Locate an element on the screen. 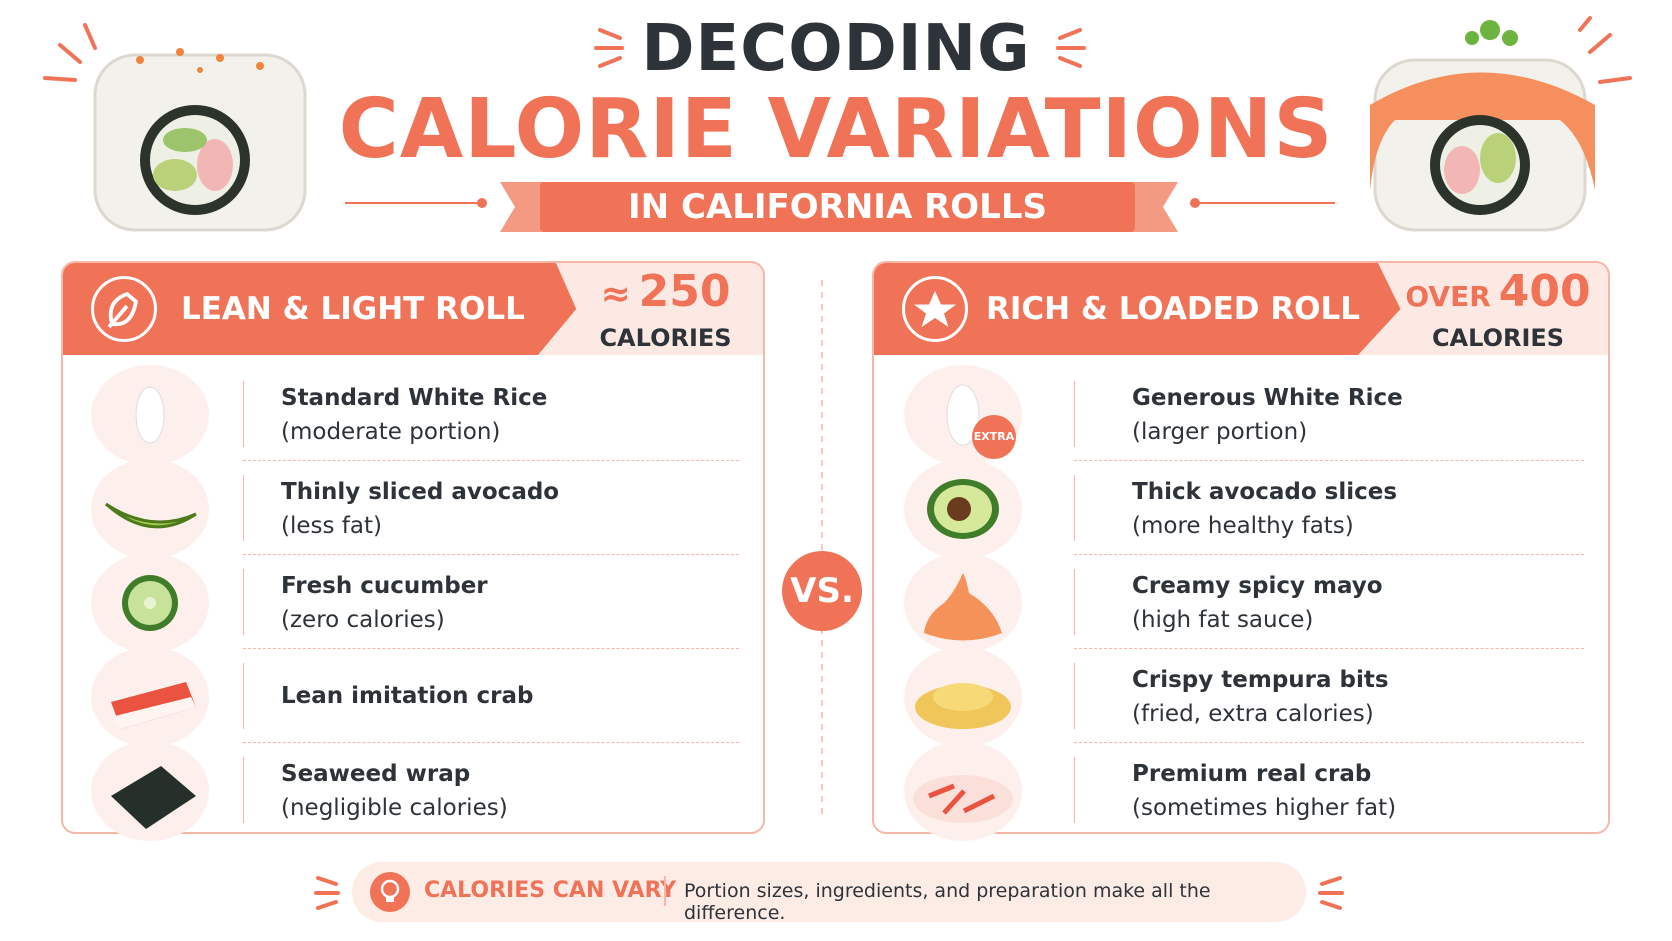  ingredient-name: Seaweed wrap is located at coordinates (376, 774).